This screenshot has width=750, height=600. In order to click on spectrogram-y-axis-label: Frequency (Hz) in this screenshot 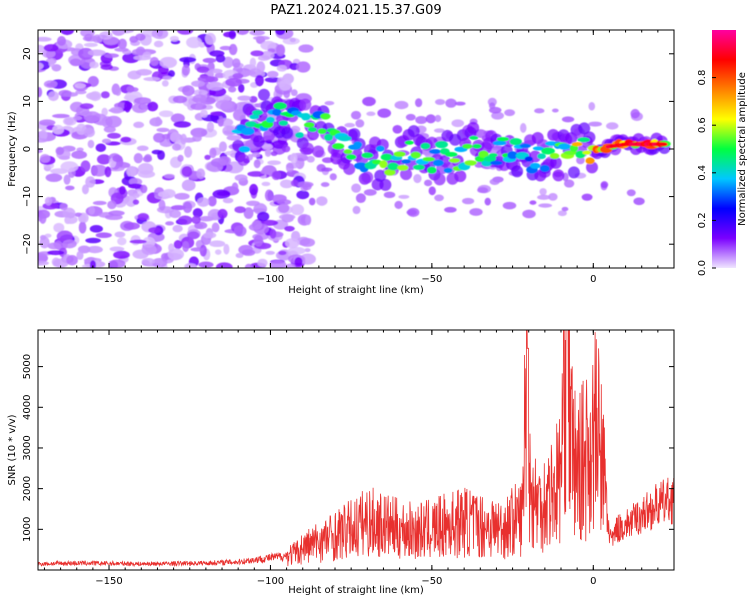, I will do `click(12, 149)`.